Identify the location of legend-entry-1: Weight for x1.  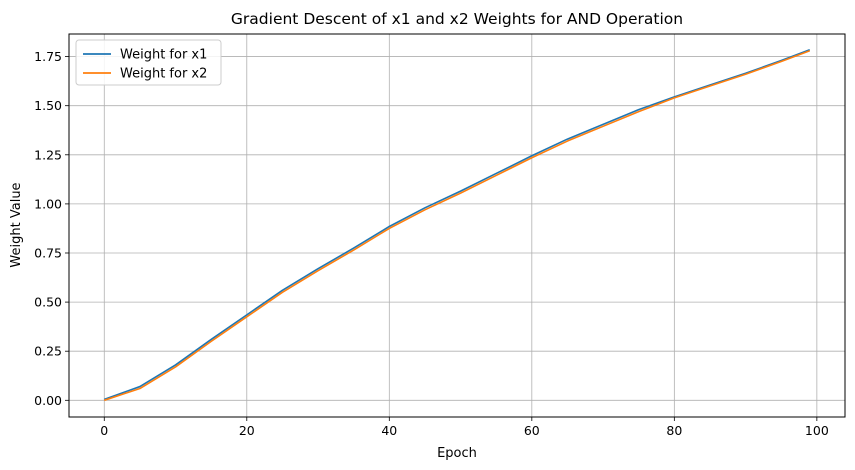
(163, 55).